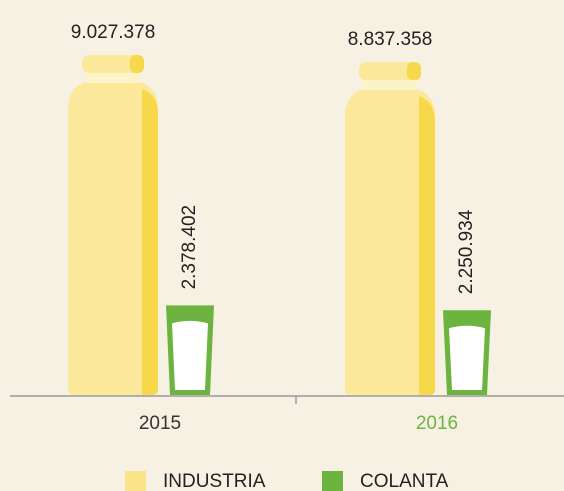 This screenshot has width=564, height=491. I want to click on x-tick-label: 2016, so click(437, 423).